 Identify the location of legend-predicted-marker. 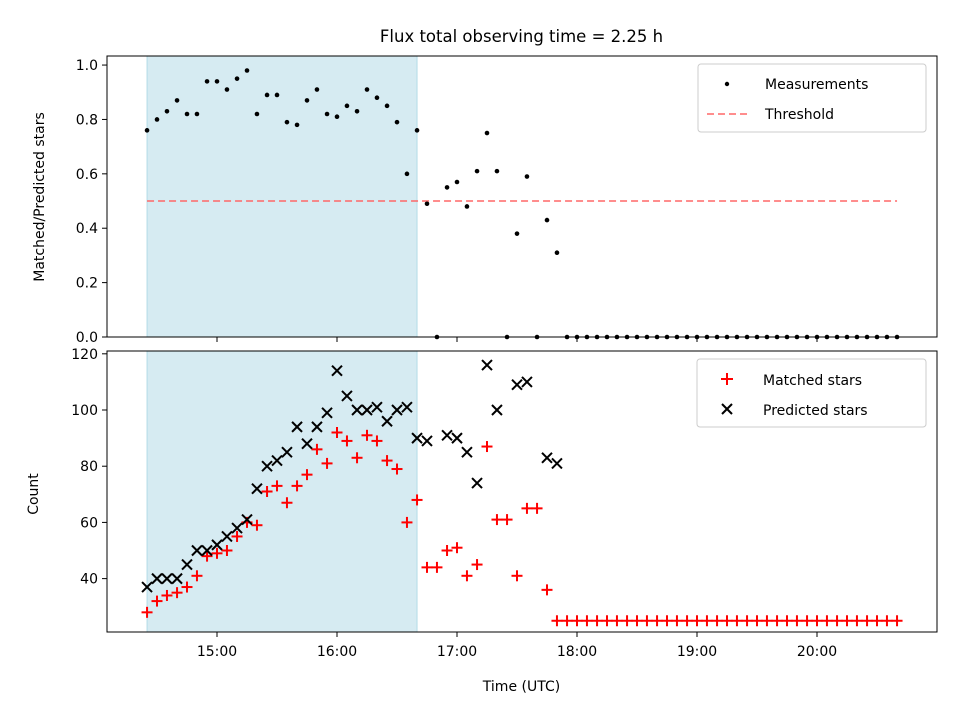
(727, 409).